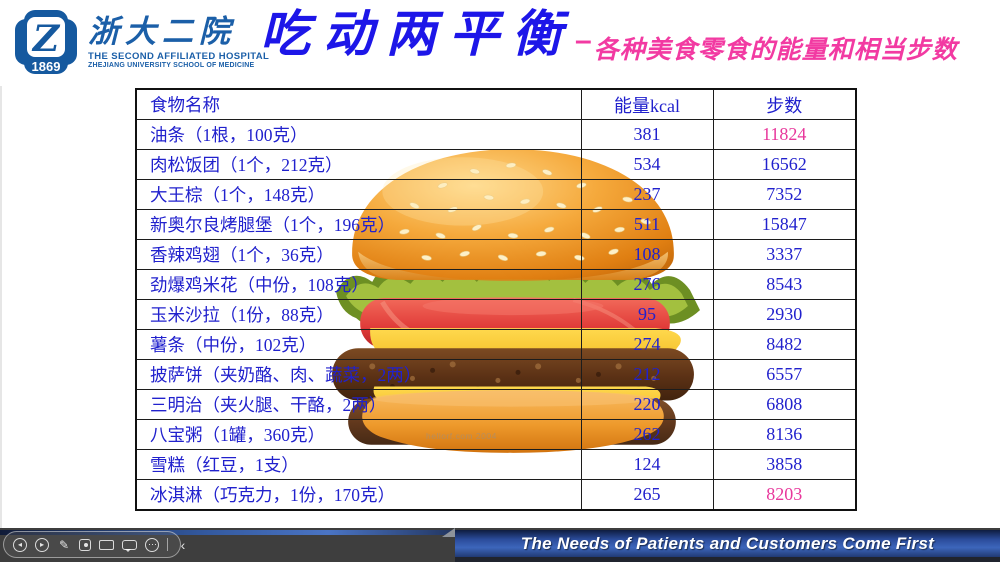 This screenshot has height=562, width=1000. What do you see at coordinates (358, 344) in the screenshot?
I see `food-name-cell: 薯条（中份，102克）` at bounding box center [358, 344].